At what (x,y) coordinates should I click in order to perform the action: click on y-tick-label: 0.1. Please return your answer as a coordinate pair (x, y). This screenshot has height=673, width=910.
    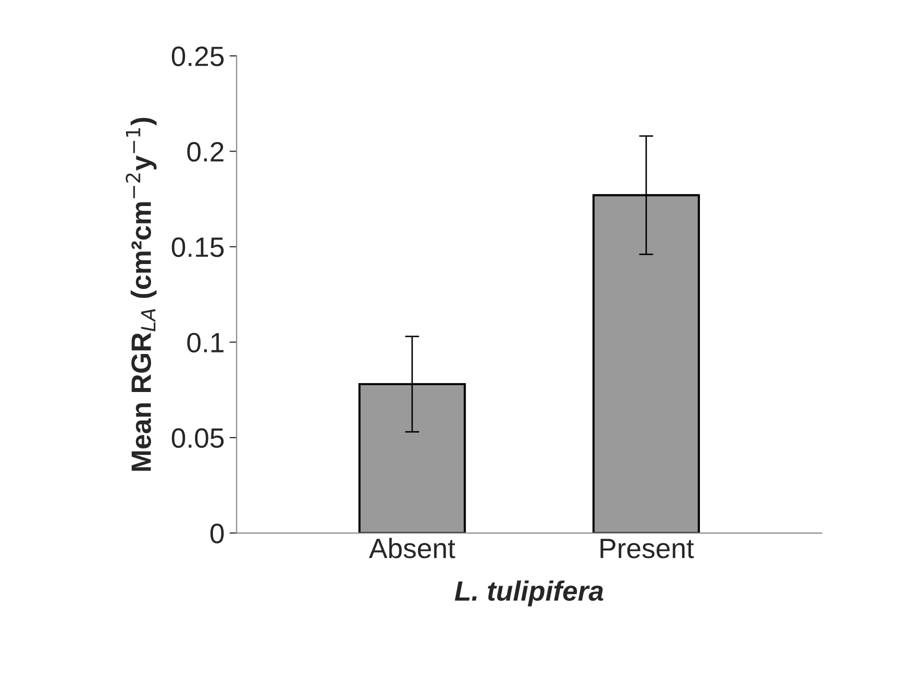
    Looking at the image, I should click on (205, 342).